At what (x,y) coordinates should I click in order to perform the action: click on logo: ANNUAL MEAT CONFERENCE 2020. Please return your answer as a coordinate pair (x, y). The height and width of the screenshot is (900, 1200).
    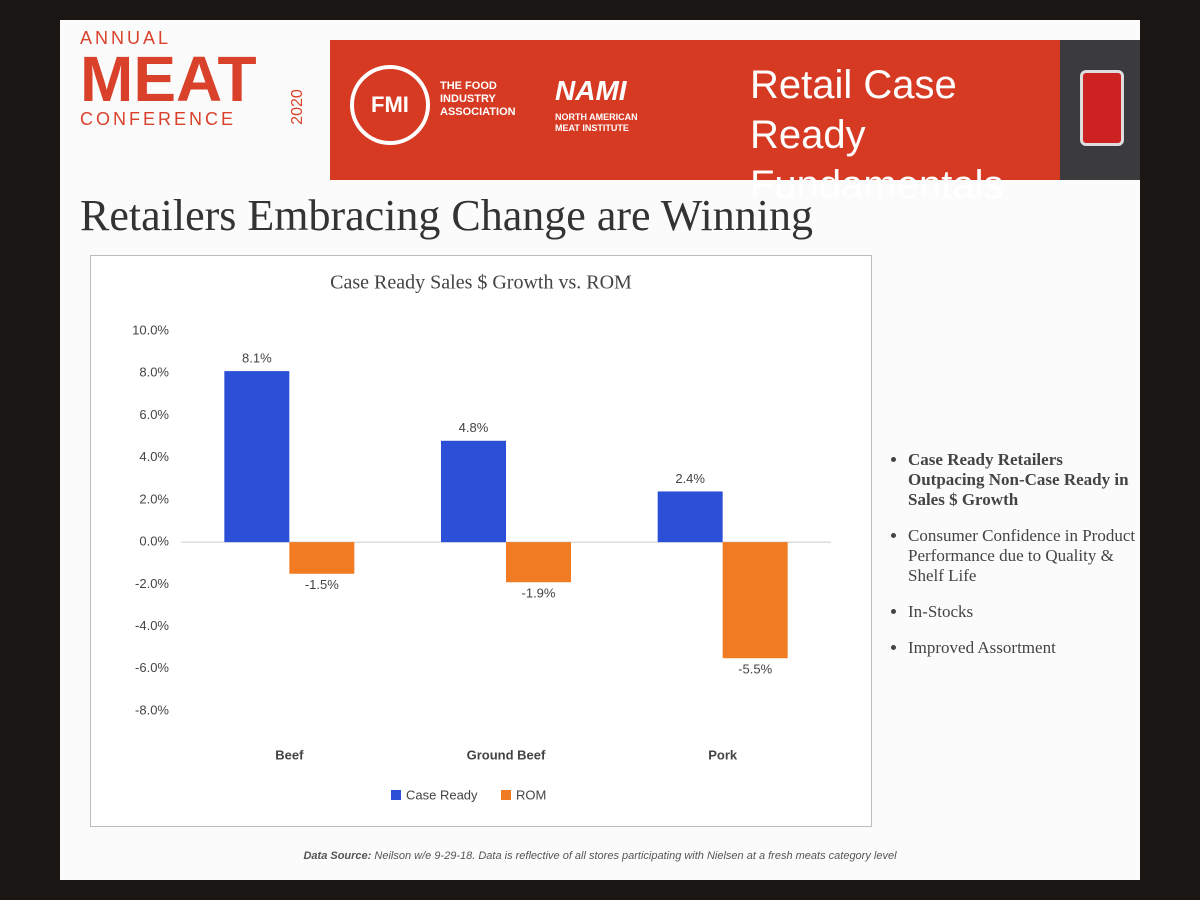
    Looking at the image, I should click on (200, 79).